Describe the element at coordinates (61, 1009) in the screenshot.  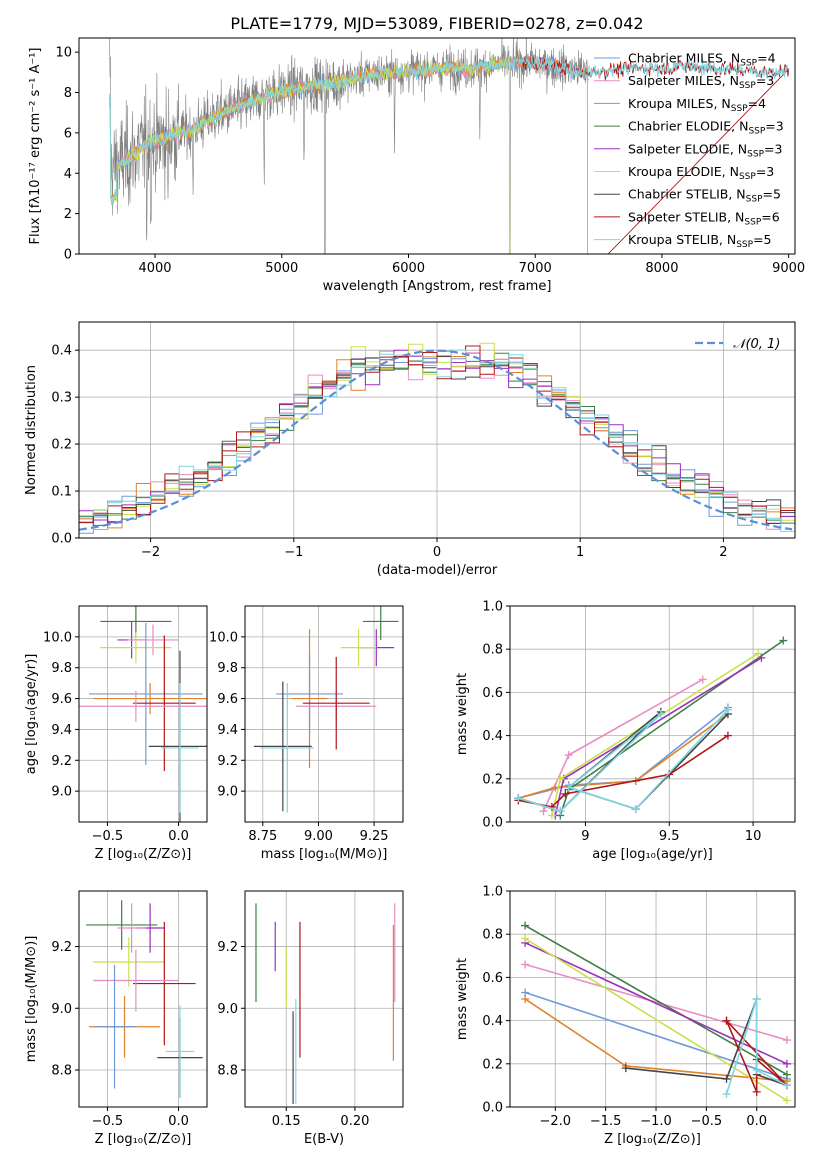
I see `y-tick-label: 9.0` at that location.